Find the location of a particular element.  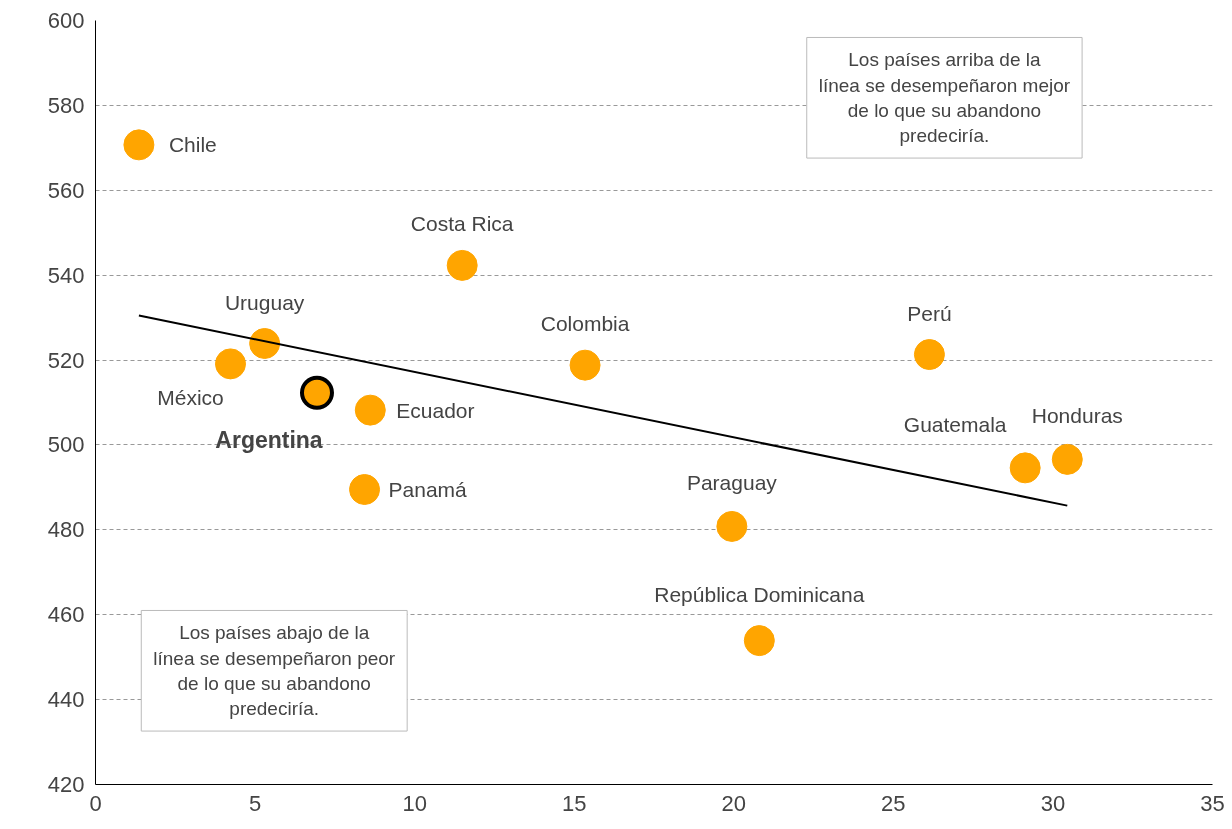

y-tick-label: 500 is located at coordinates (66, 445).